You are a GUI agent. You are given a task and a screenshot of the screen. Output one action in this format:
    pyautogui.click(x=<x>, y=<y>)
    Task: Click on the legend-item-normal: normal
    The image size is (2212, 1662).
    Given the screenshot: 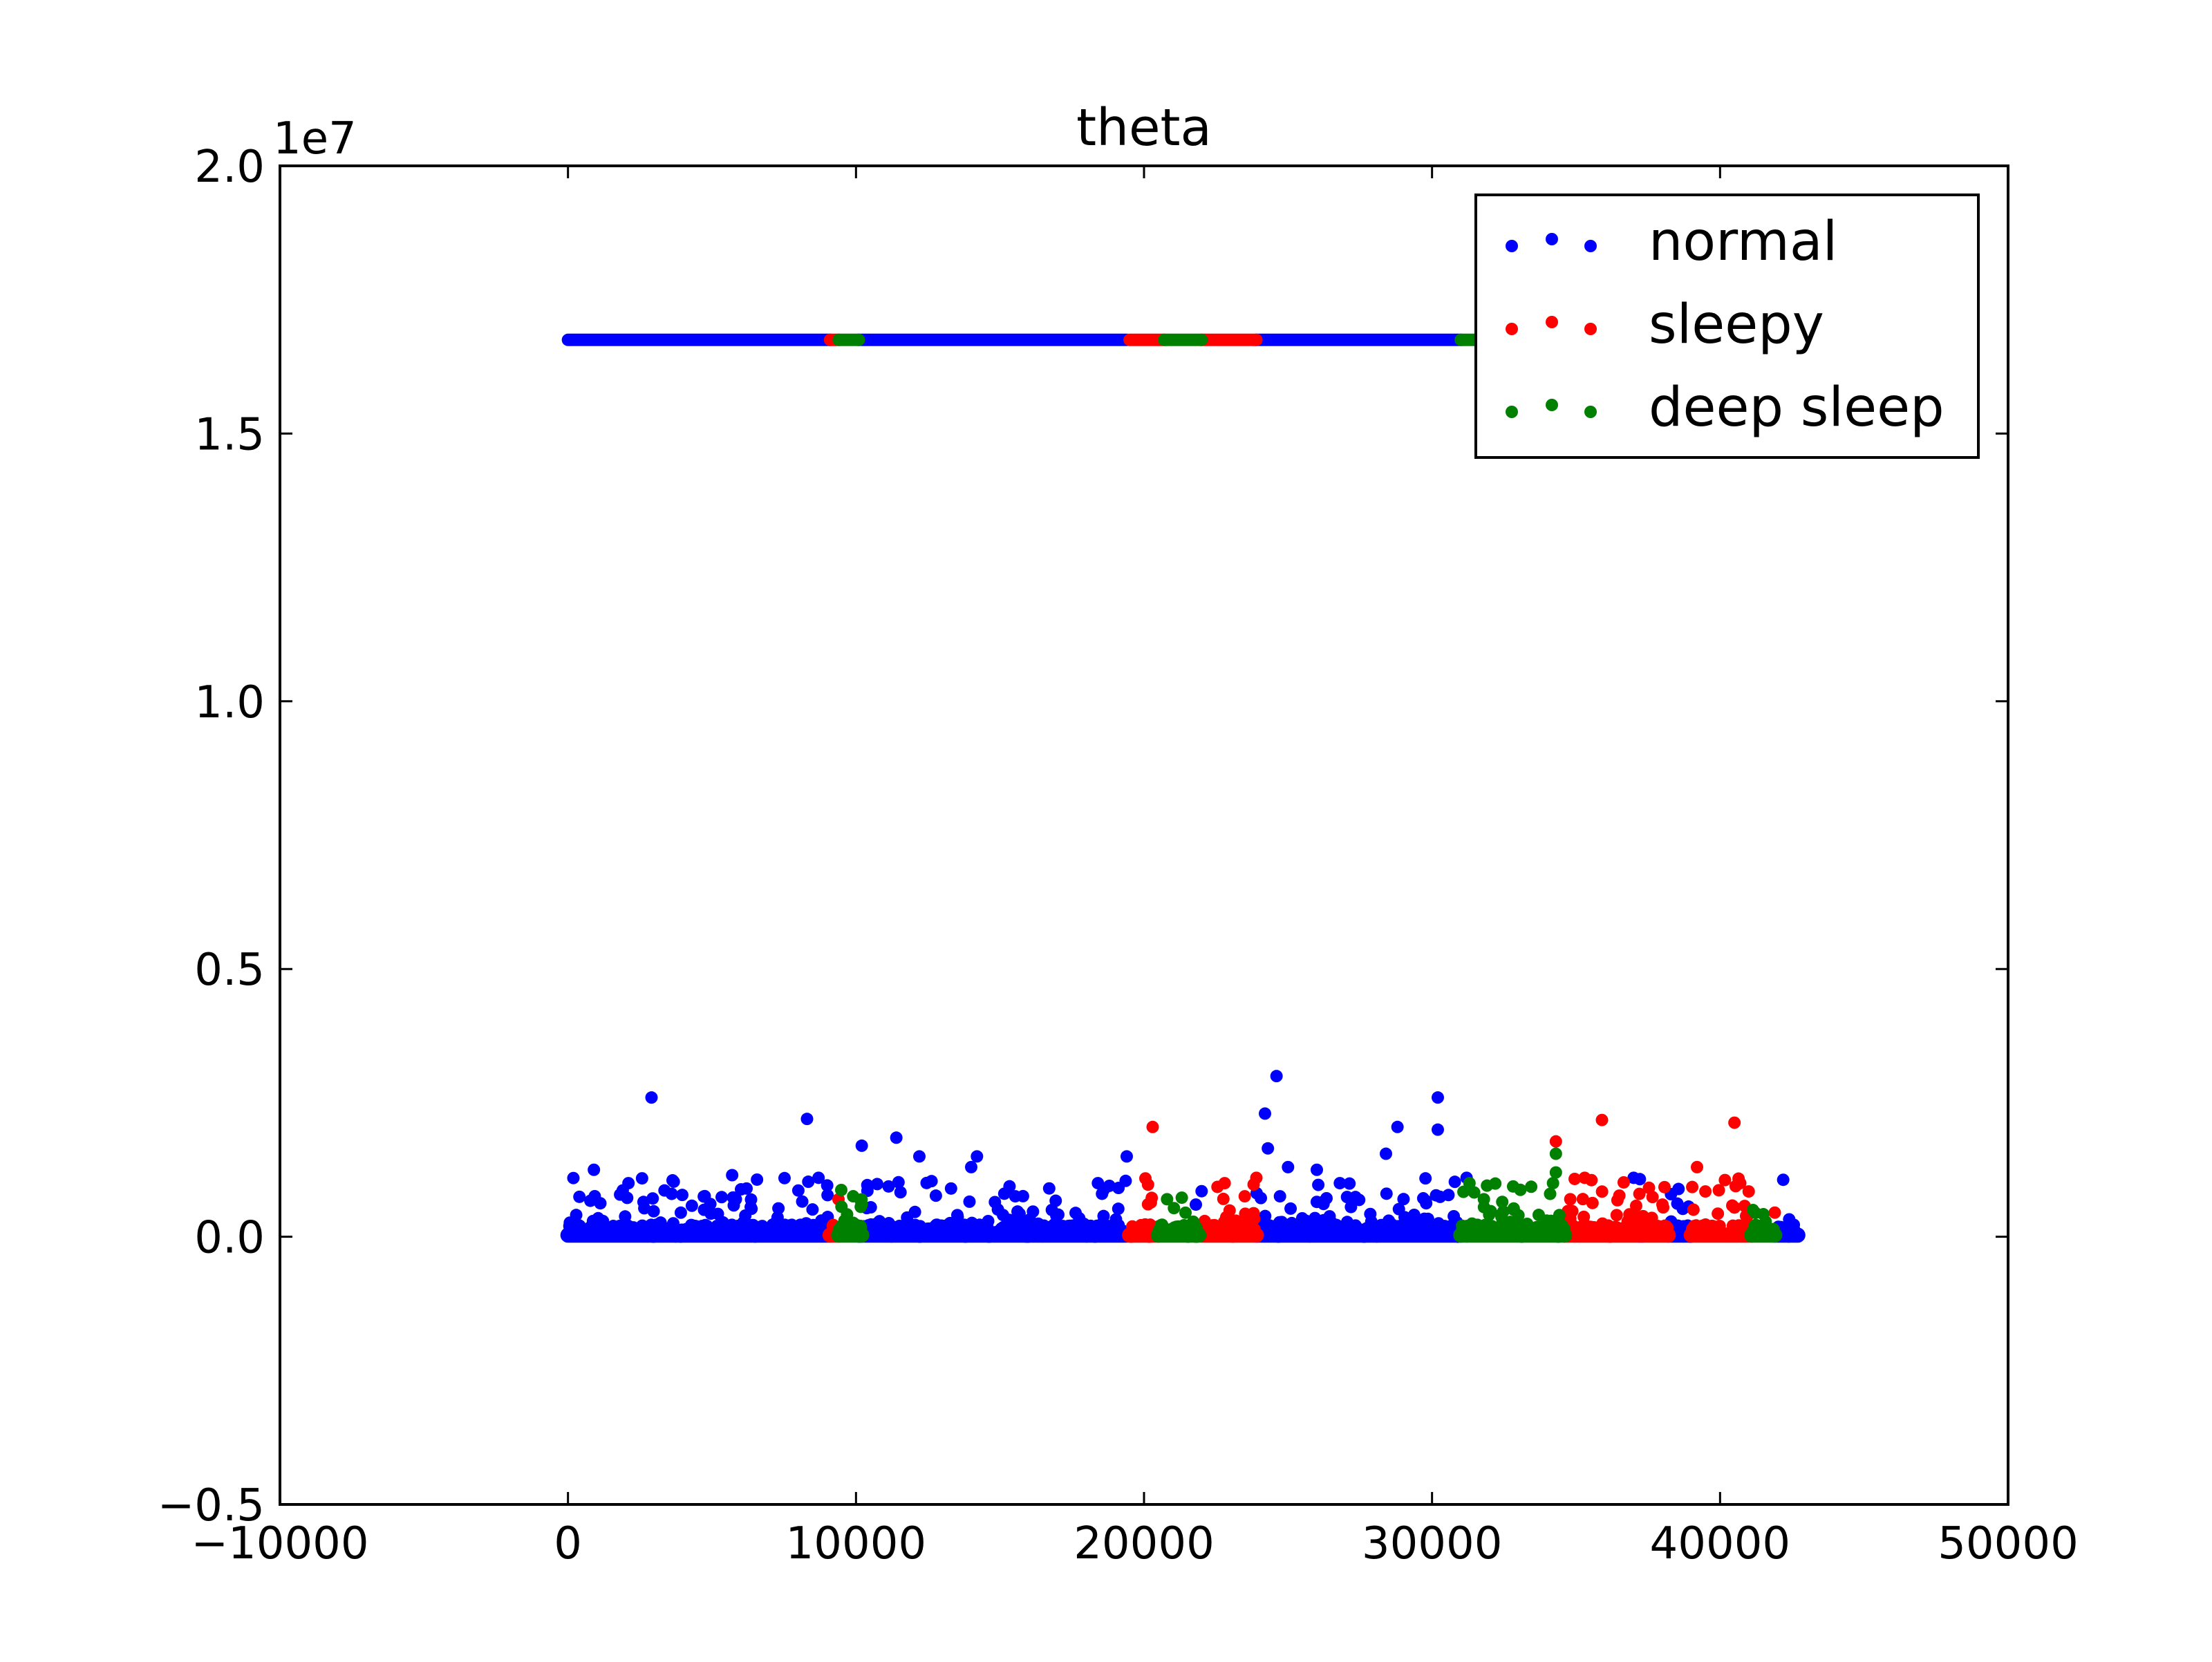 What is the action you would take?
    pyautogui.click(x=1671, y=242)
    